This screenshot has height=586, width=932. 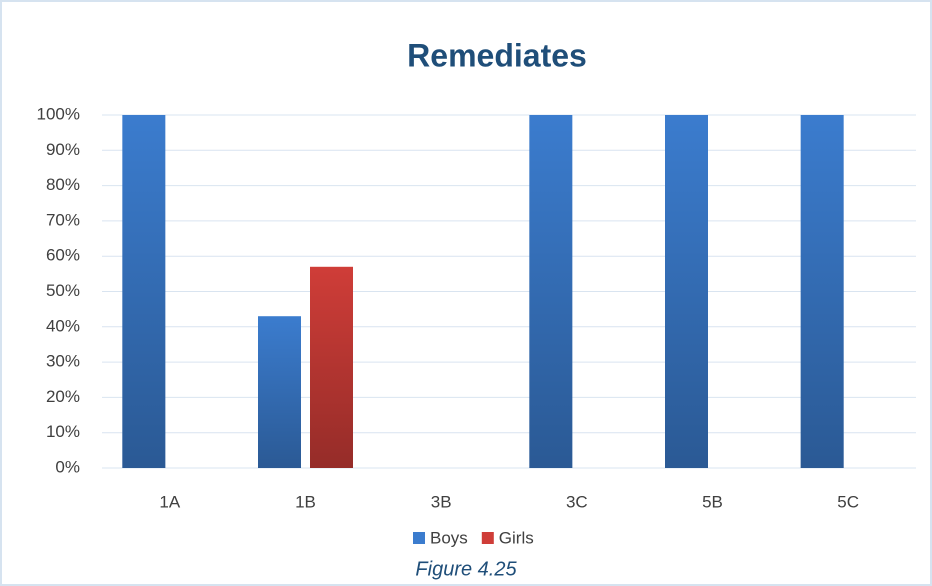 I want to click on y-tick-label: 70%, so click(x=63, y=219).